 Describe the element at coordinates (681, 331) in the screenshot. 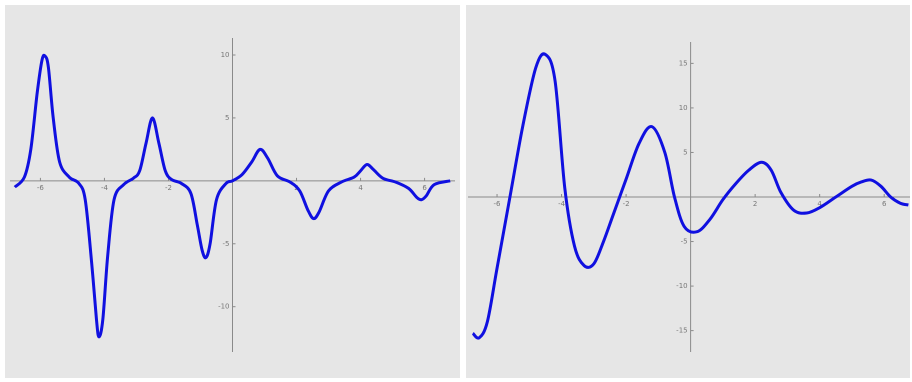

I see `y-tick-label: -15` at that location.